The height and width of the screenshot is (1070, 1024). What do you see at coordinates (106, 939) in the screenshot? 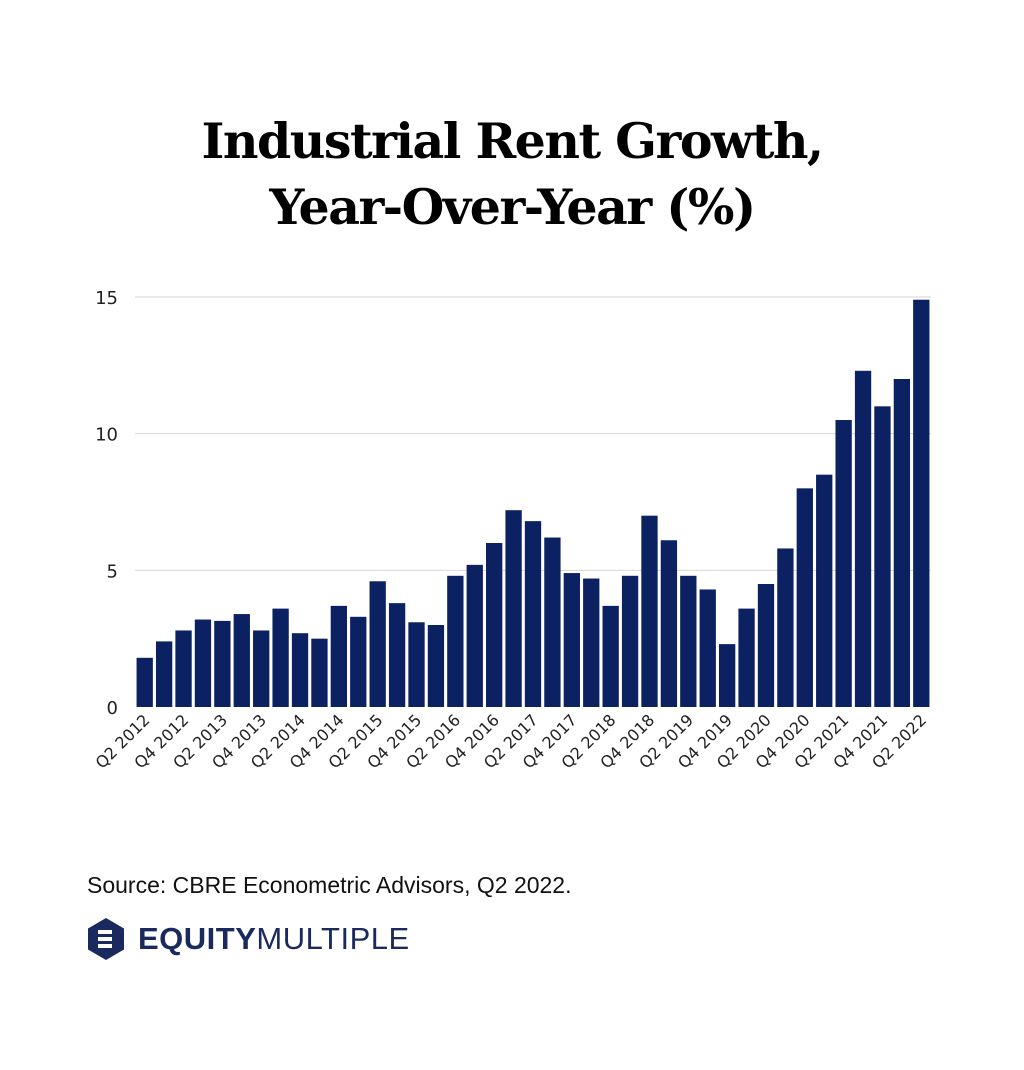
I see `equitymultiple-logo-icon` at bounding box center [106, 939].